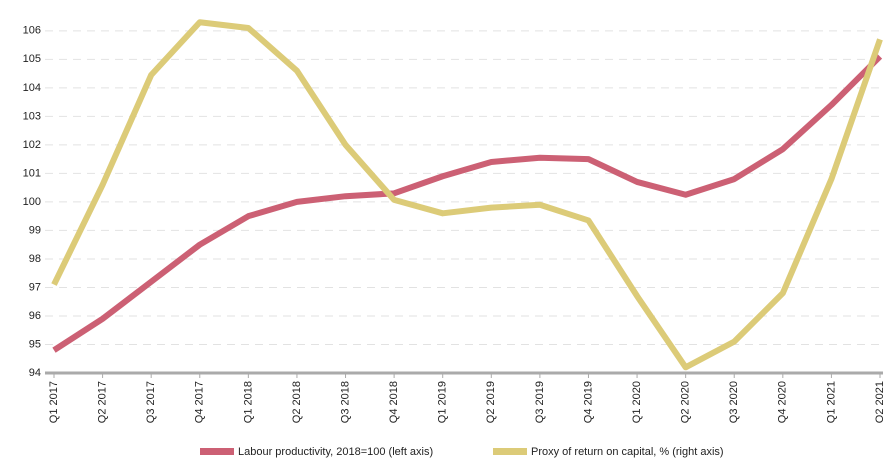 The width and height of the screenshot is (883, 459). Describe the element at coordinates (32, 202) in the screenshot. I see `y-tick-label: 100` at that location.